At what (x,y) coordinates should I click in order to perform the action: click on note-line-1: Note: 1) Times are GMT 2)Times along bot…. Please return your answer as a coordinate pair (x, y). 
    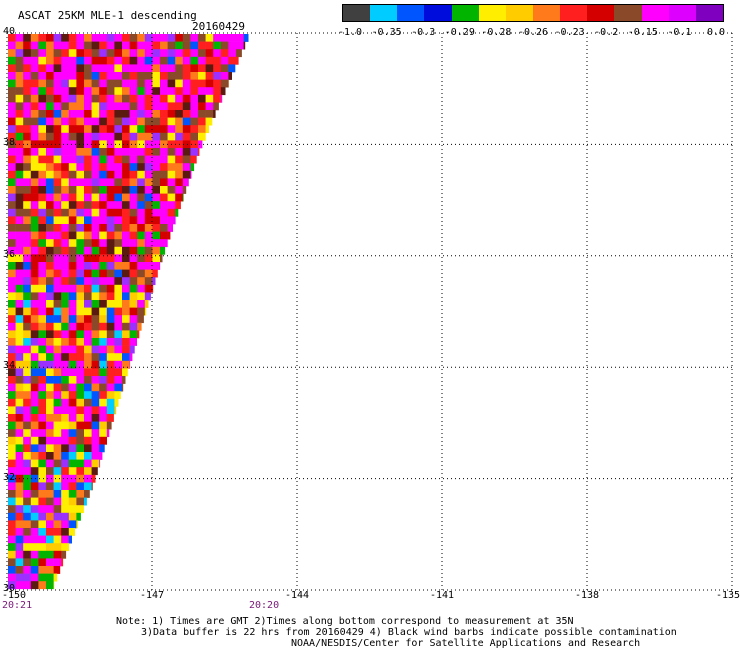
    Looking at the image, I should click on (345, 621).